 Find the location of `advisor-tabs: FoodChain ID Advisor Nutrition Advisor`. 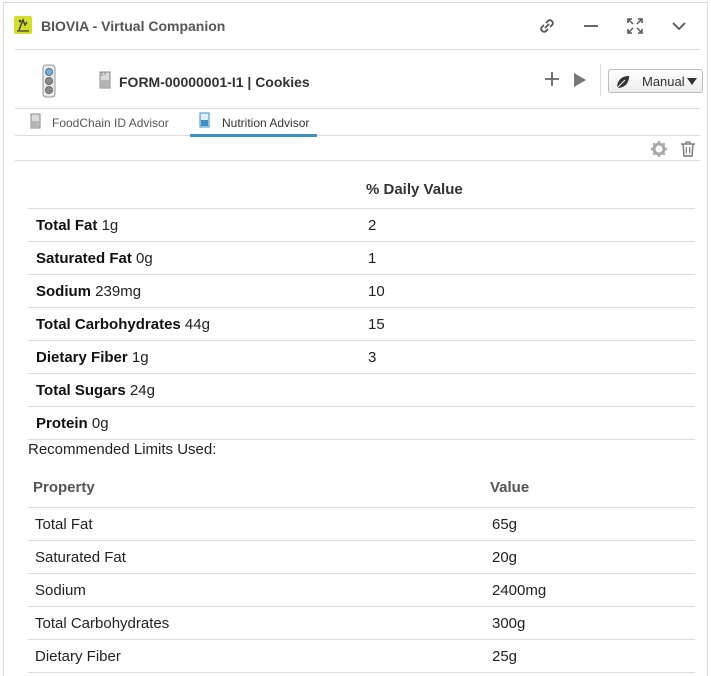

advisor-tabs: FoodChain ID Advisor Nutrition Advisor is located at coordinates (357, 123).